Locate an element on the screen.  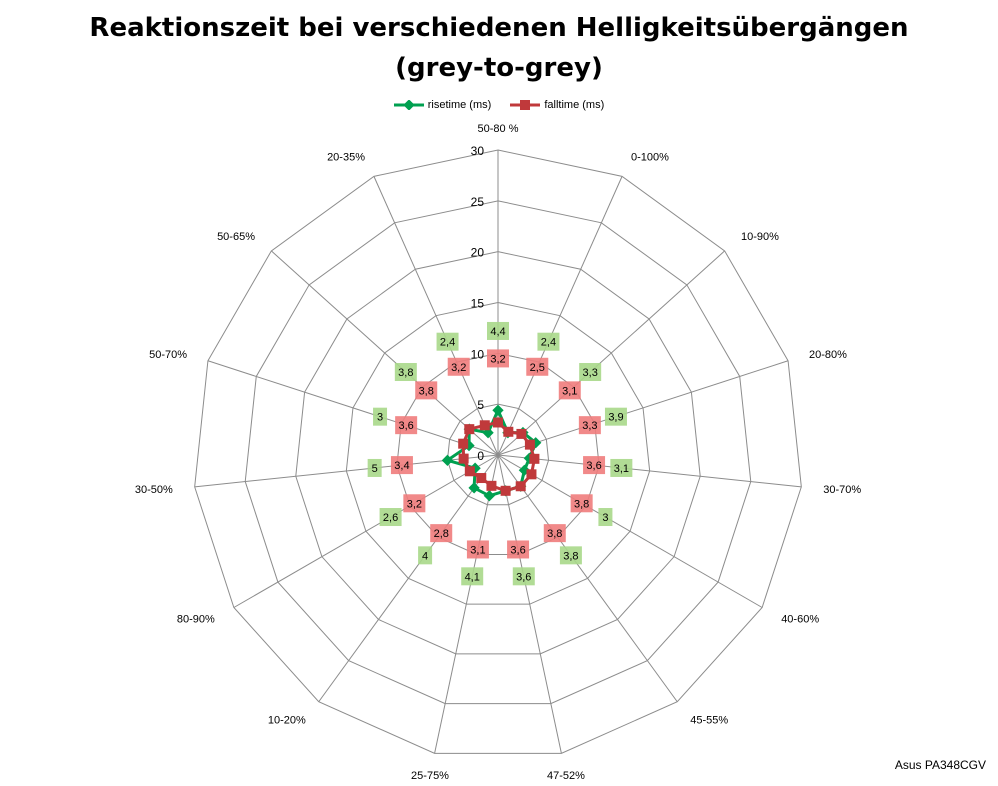
risetime-data-label: 3,6 is located at coordinates (523, 577).